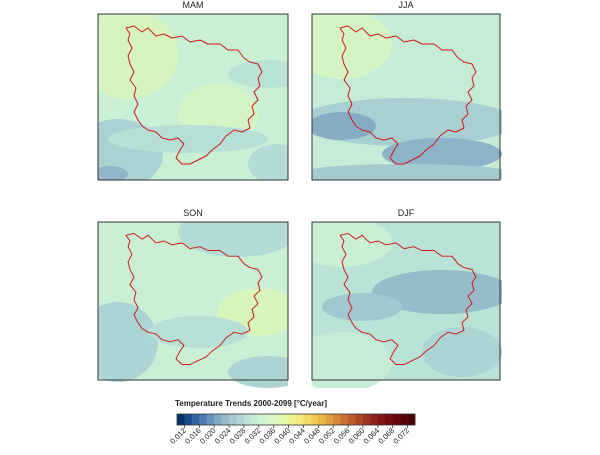 The width and height of the screenshot is (600, 455). Describe the element at coordinates (193, 5) in the screenshot. I see `panel-title: MAM` at that location.